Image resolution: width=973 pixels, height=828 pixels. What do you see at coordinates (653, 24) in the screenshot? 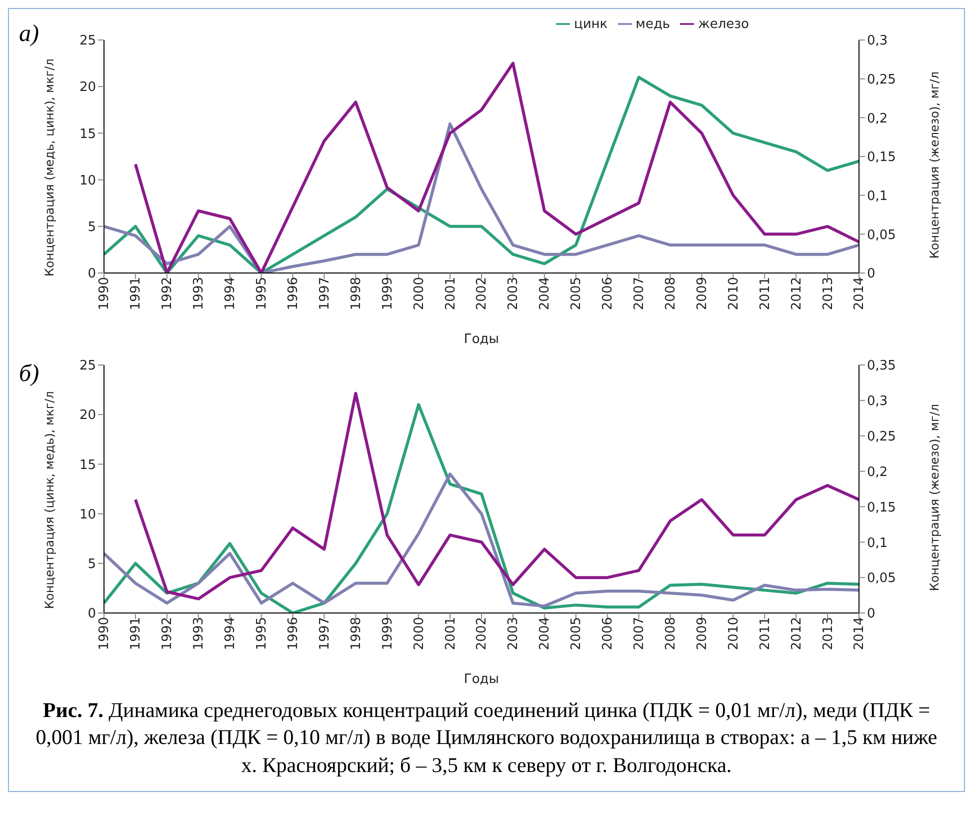
I see `legend-label: медь` at bounding box center [653, 24].